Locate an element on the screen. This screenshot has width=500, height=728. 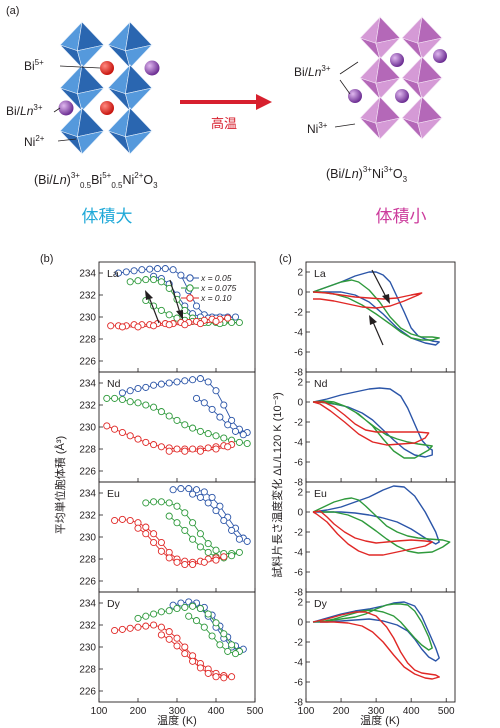
chart-subpanel: -8 -6 -4 -2 0 2 Eu is located at coordinates (375, 540).